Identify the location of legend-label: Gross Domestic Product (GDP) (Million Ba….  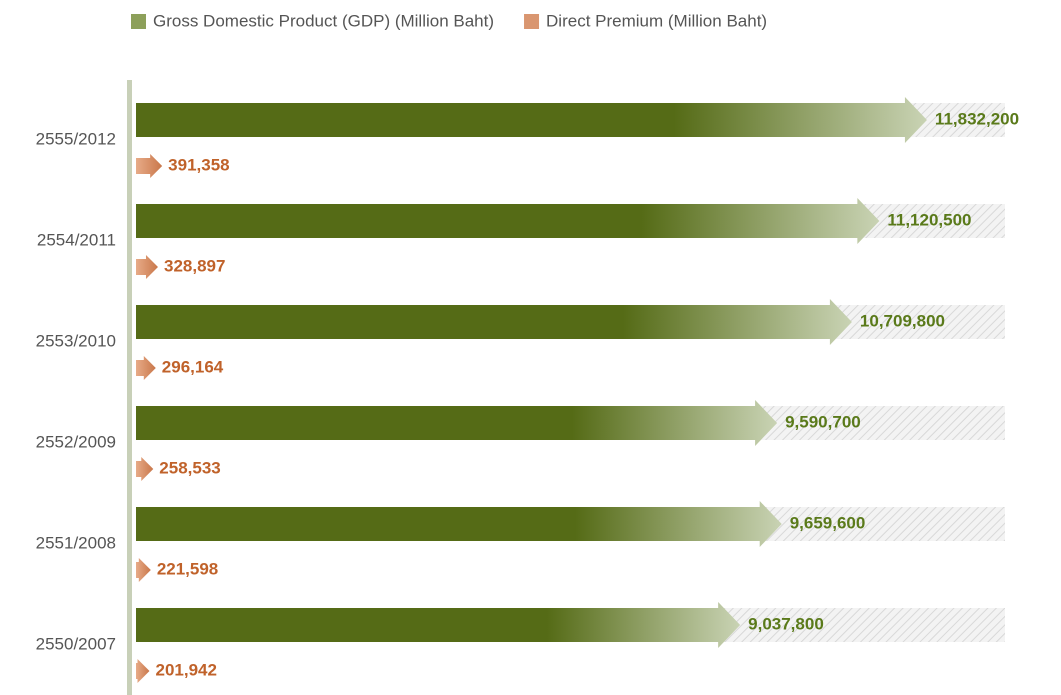
(323, 20).